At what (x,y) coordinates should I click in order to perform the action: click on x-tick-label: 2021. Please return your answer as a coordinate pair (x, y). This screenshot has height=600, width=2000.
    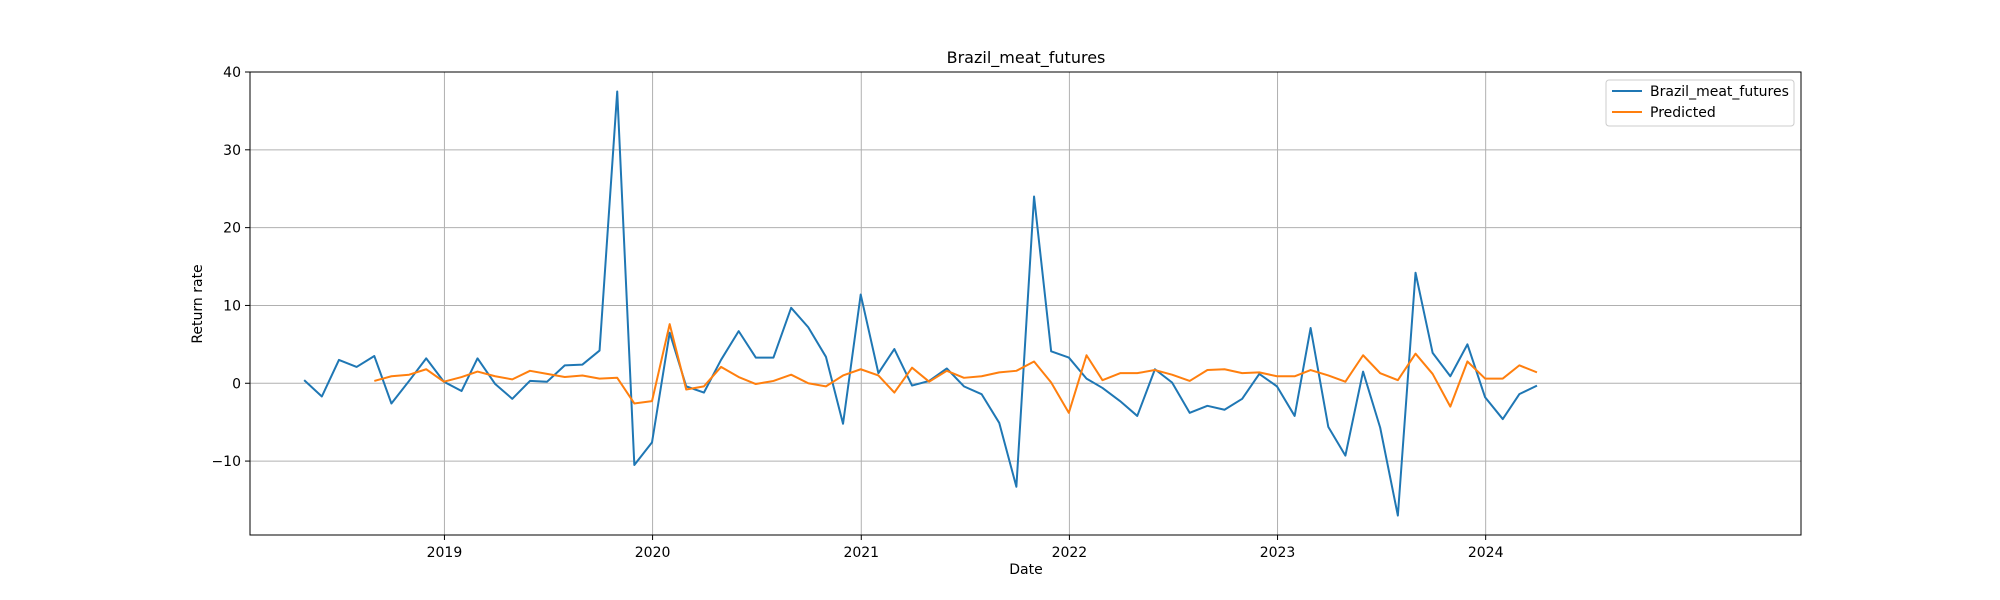
    Looking at the image, I should click on (861, 553).